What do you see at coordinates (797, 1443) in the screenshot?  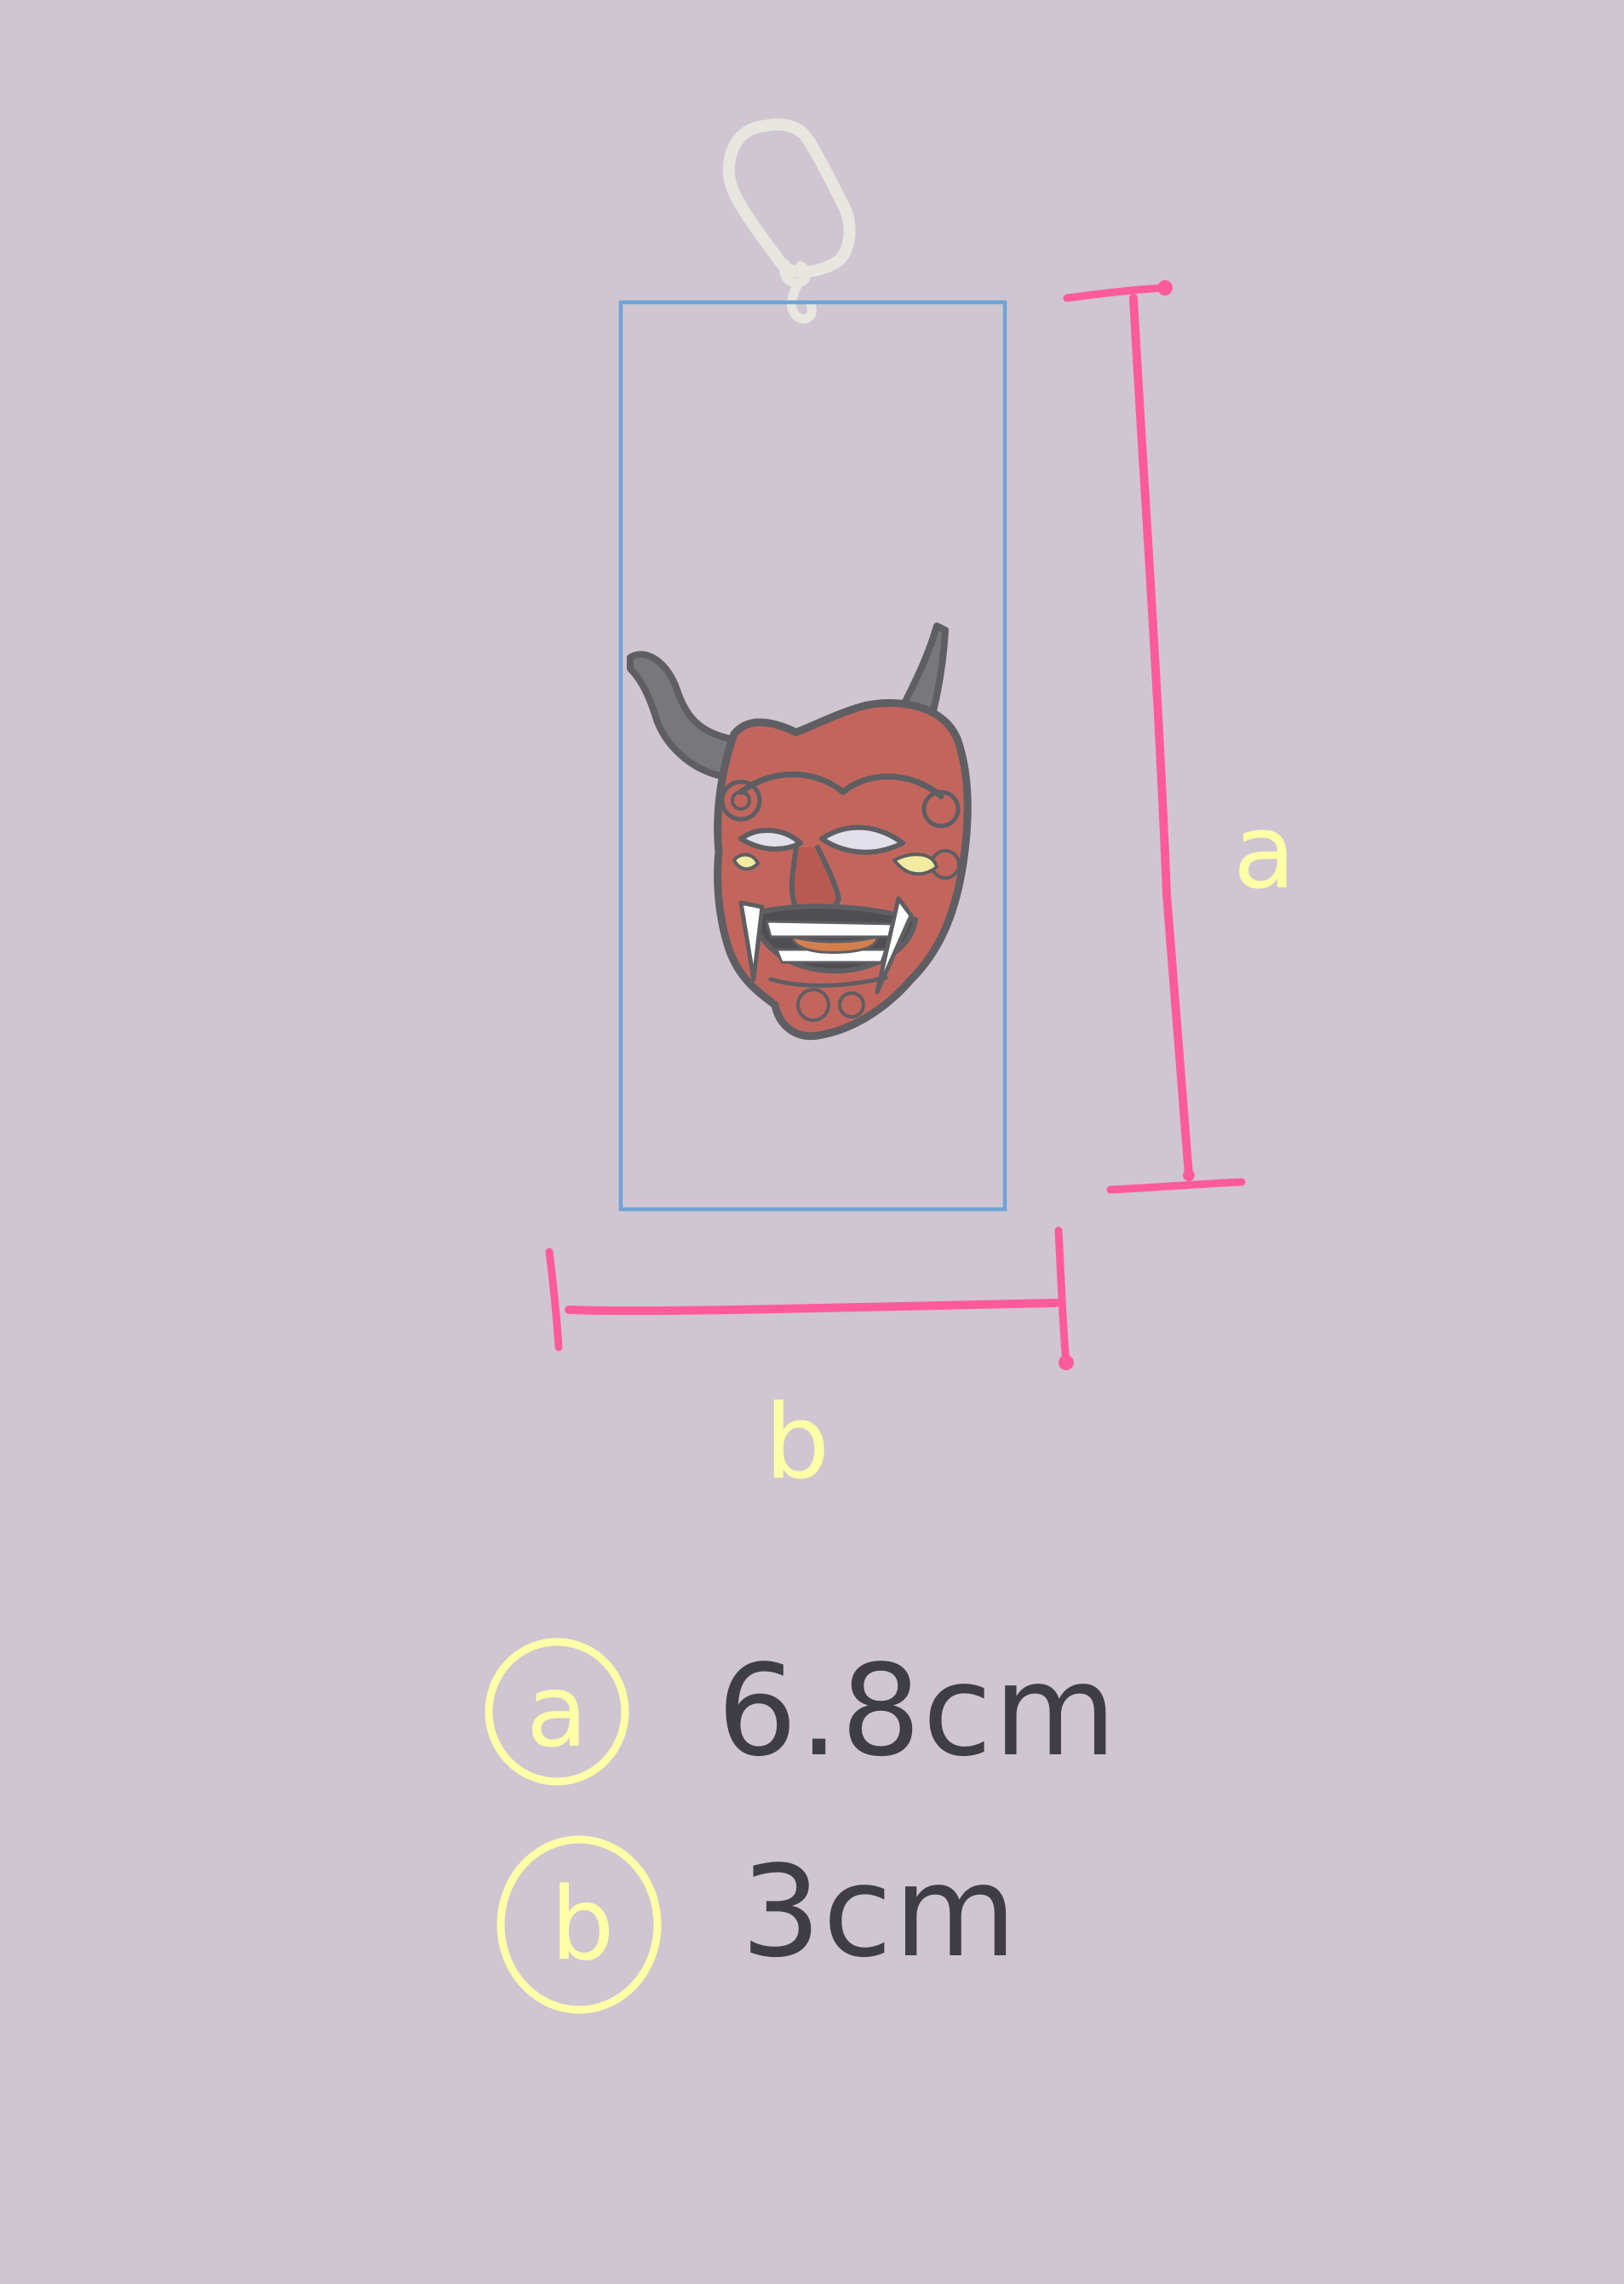 I see `dimension-b-label: b` at bounding box center [797, 1443].